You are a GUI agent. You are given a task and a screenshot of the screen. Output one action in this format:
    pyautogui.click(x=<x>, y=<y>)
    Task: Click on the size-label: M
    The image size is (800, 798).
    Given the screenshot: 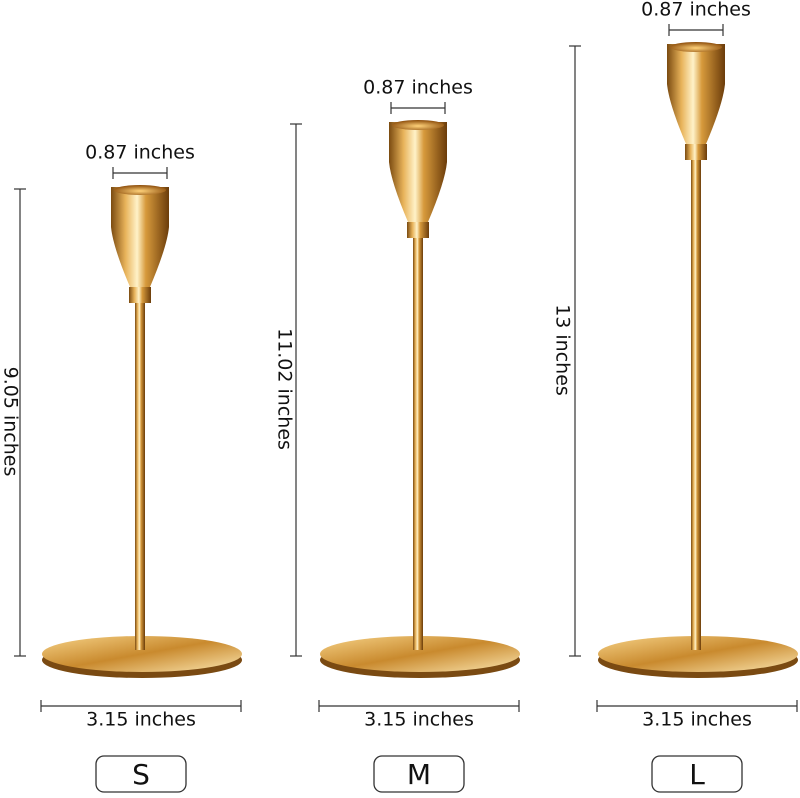 What is the action you would take?
    pyautogui.click(x=419, y=774)
    